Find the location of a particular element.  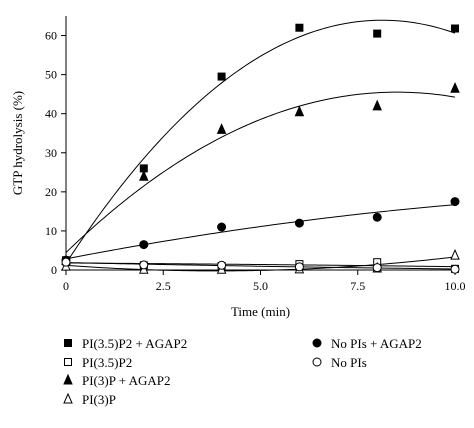

y-tick-label: 20 is located at coordinates (51, 192).